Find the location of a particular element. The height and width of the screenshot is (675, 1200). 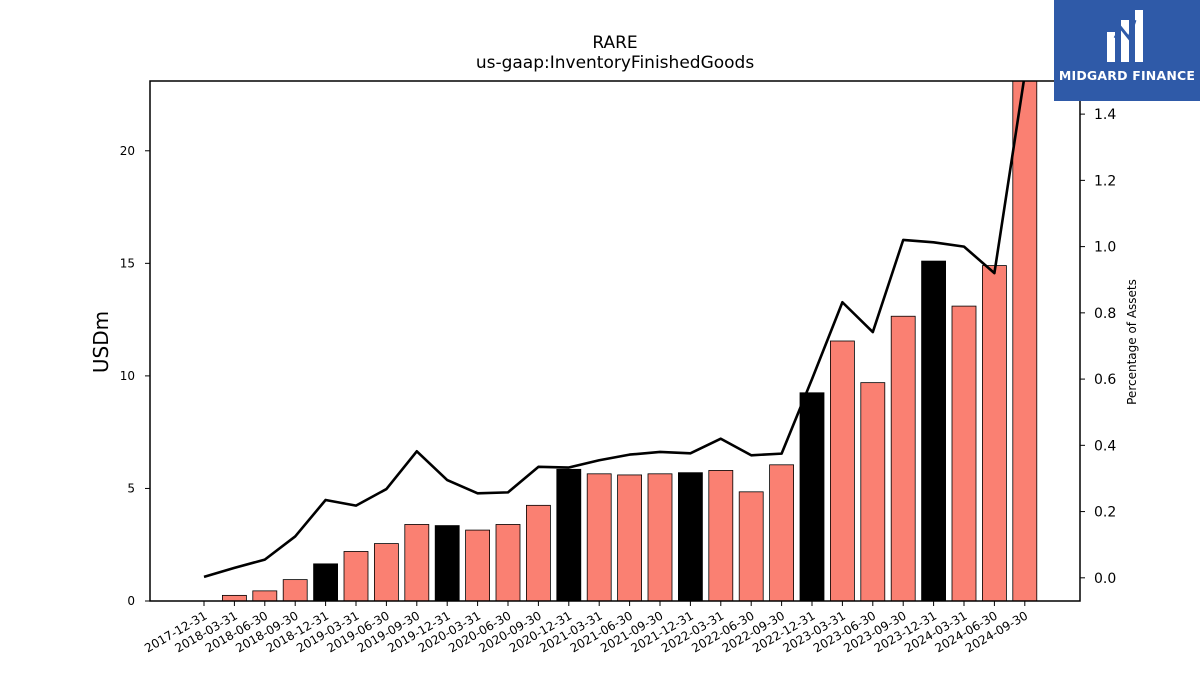

y2-tick-label: 0.0 is located at coordinates (1105, 579).